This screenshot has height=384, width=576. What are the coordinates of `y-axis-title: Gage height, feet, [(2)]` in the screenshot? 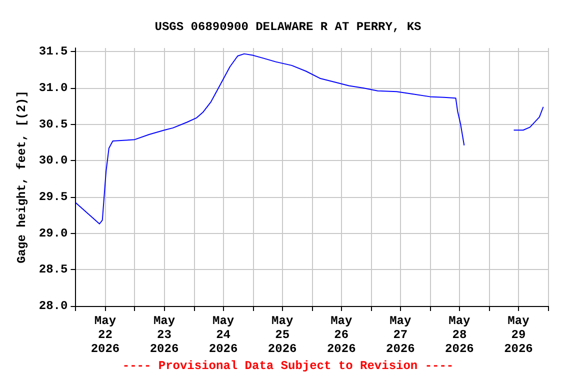 It's located at (22, 177).